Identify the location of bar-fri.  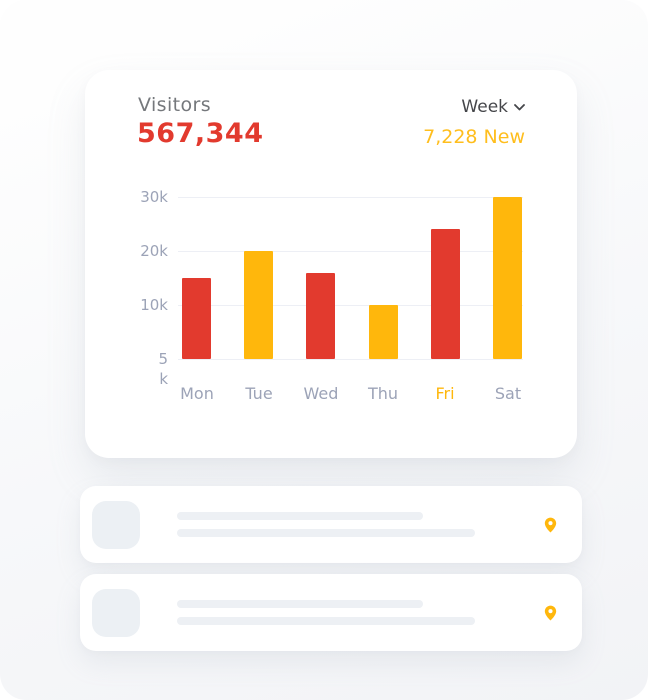
(445, 294).